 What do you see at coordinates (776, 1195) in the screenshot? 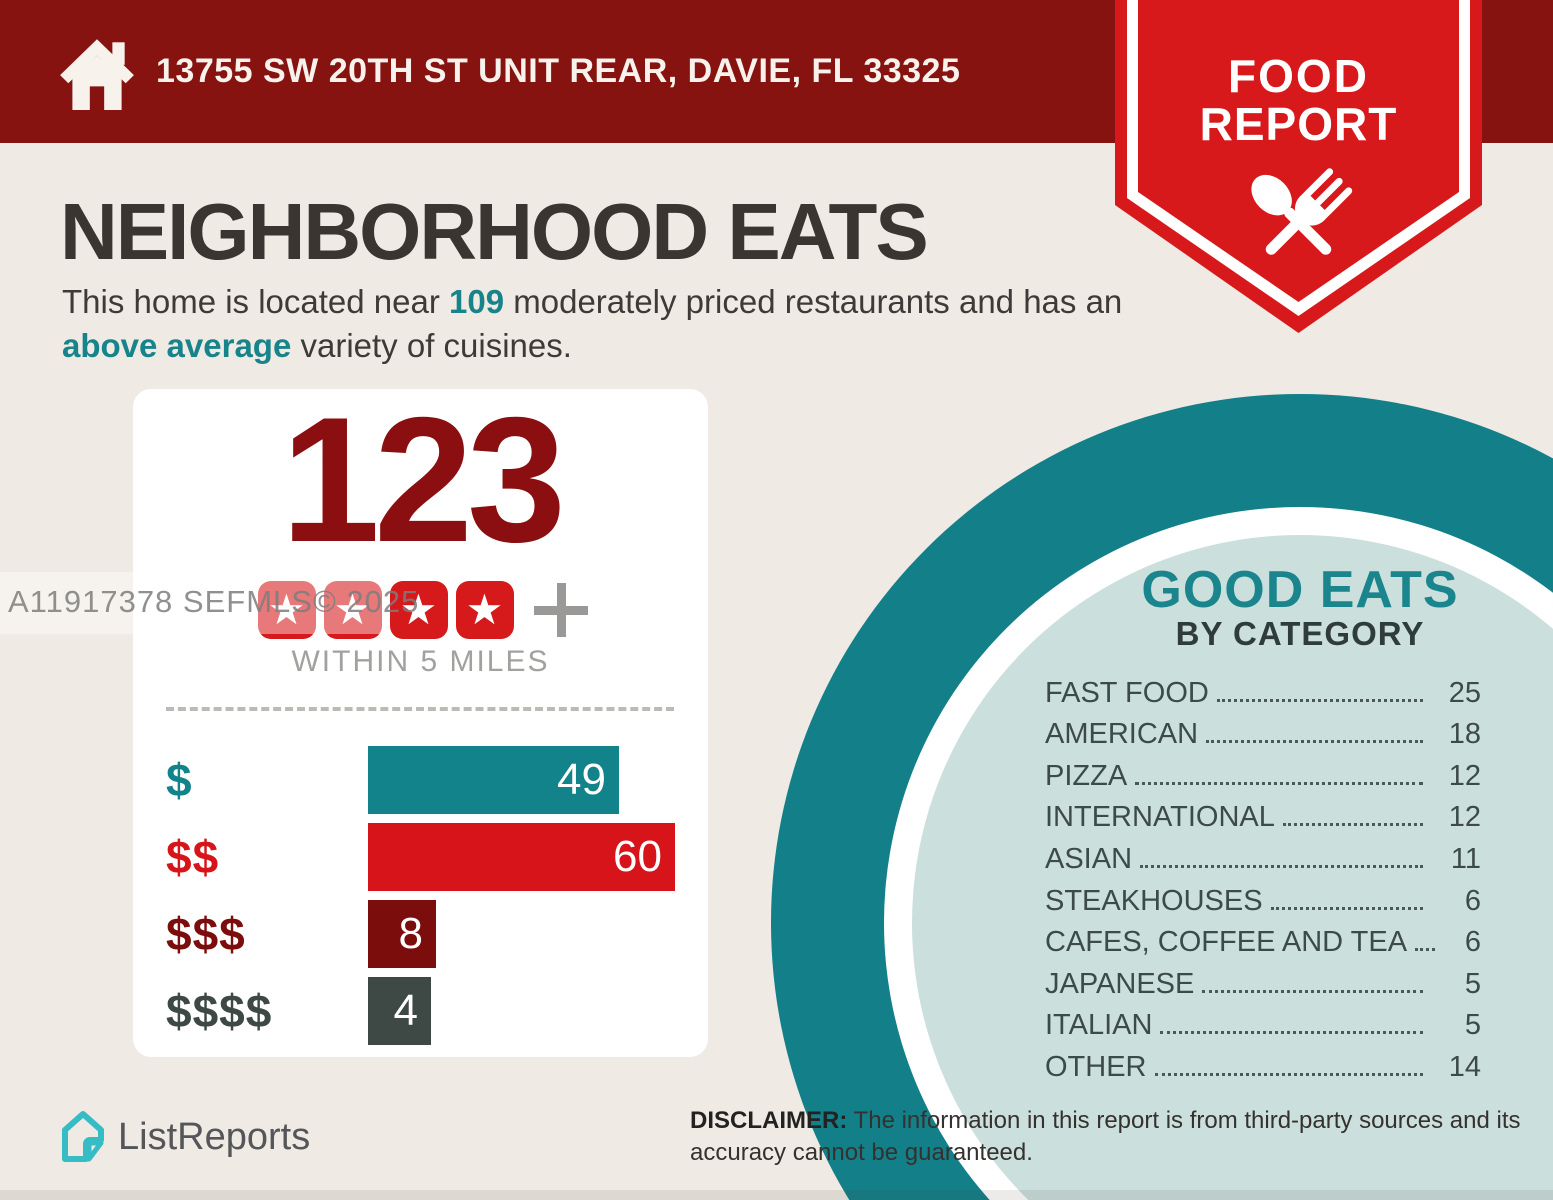
I see `bottom-edge-strip` at bounding box center [776, 1195].